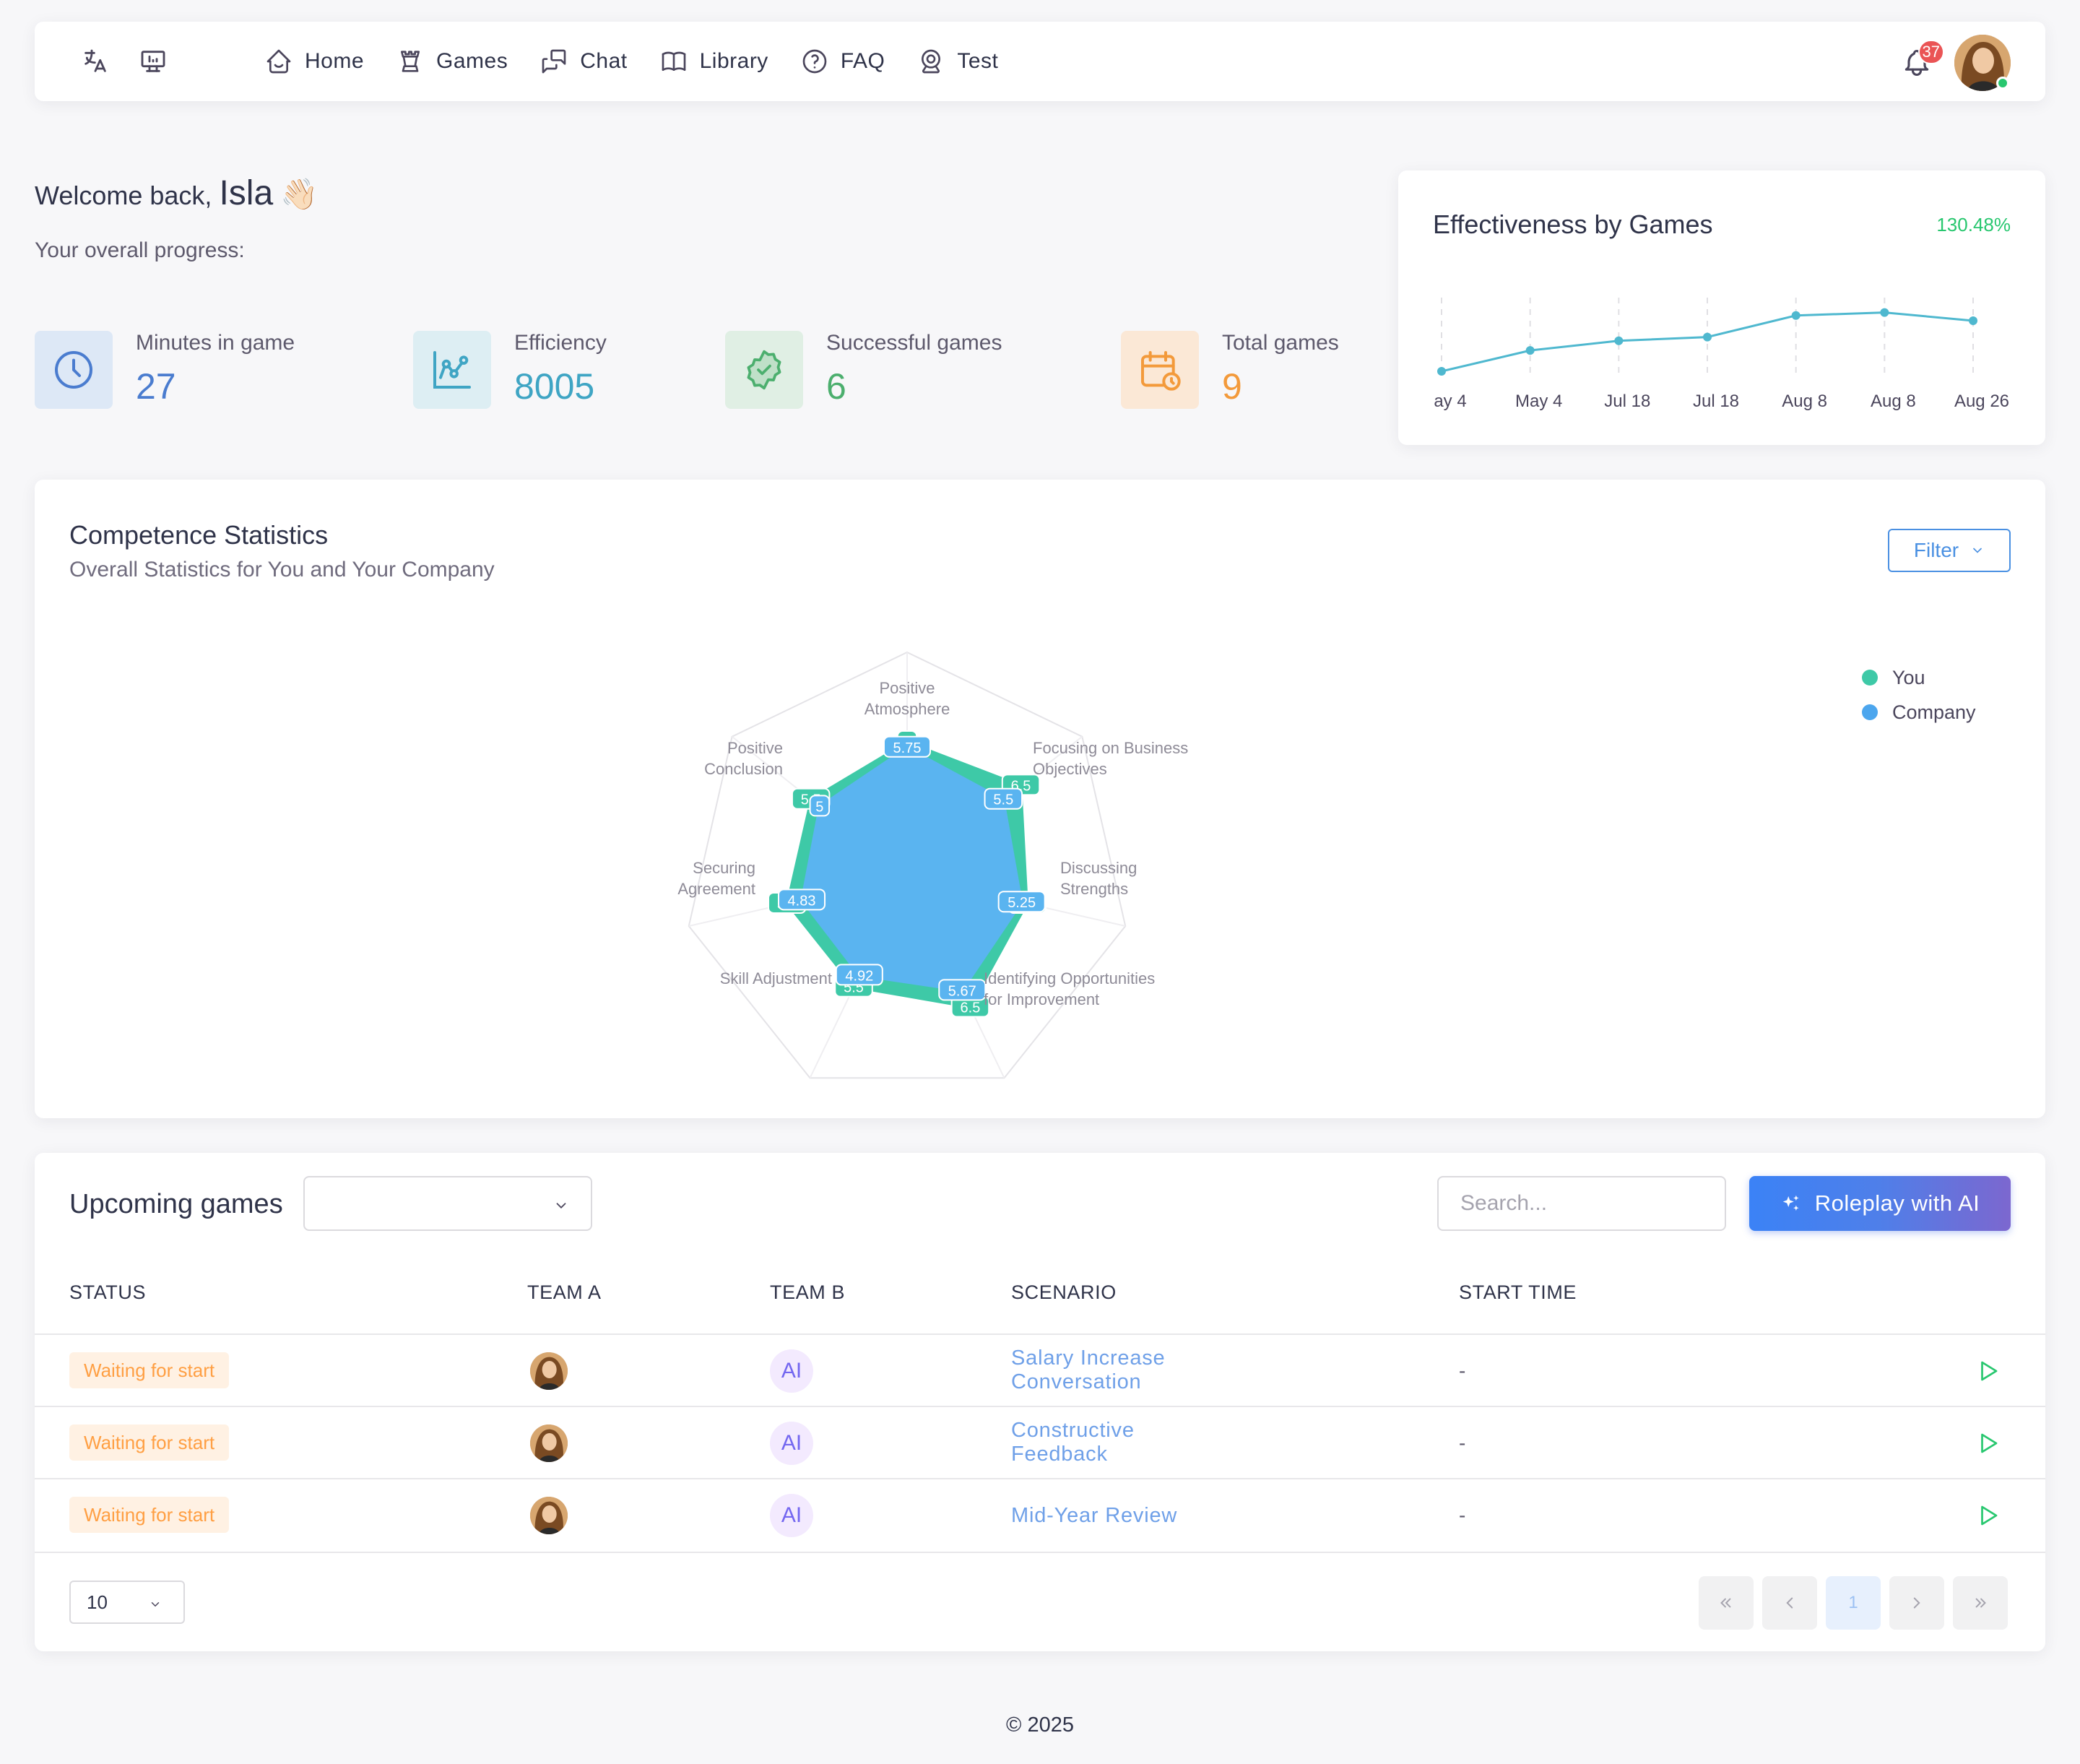 The width and height of the screenshot is (2080, 1764). I want to click on page-size-value: 10, so click(97, 1602).